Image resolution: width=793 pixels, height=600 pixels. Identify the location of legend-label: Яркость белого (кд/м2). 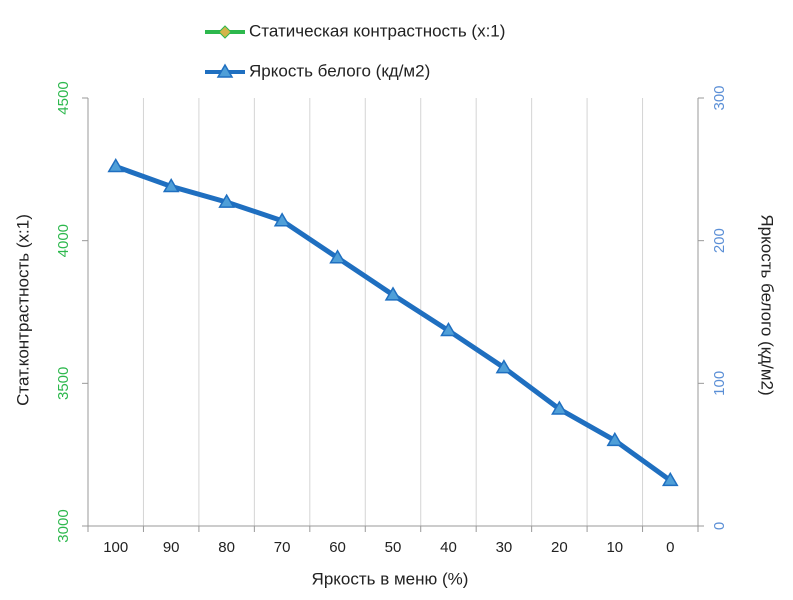
(339, 70).